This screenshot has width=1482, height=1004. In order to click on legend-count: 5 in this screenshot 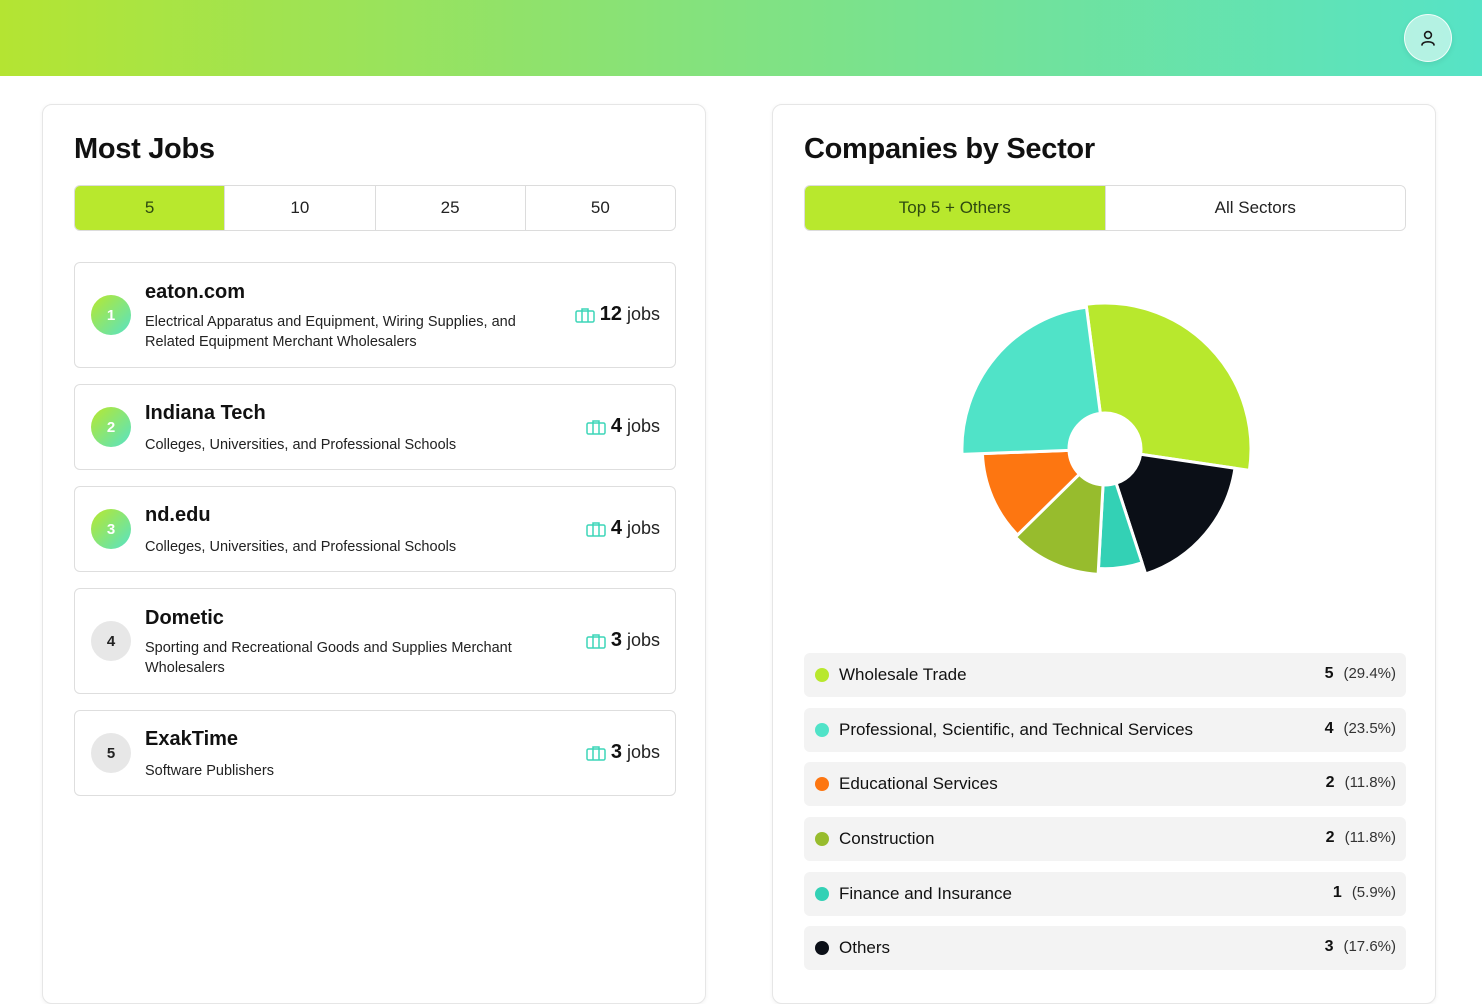, I will do `click(1329, 673)`.